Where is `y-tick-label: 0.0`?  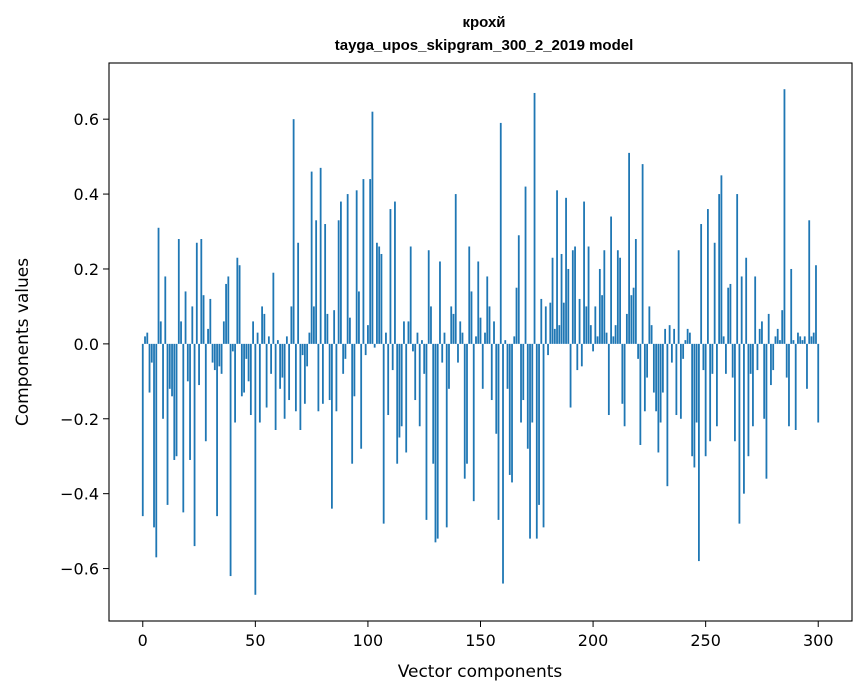 y-tick-label: 0.0 is located at coordinates (86, 344).